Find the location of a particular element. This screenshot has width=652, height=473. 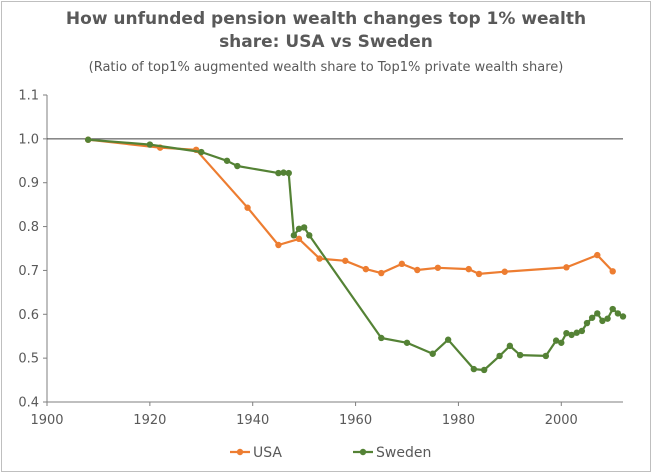

x-tick-label: 1940 is located at coordinates (252, 420).